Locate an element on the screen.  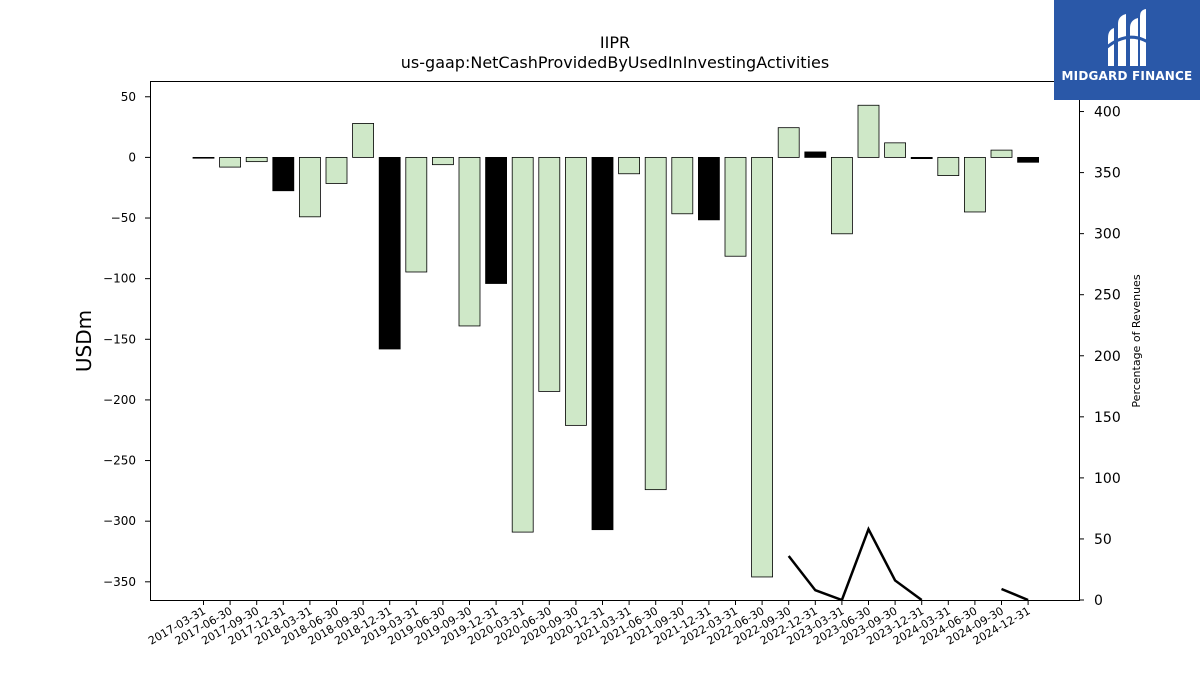
y-right-tick-label: 150 is located at coordinates (1107, 418).